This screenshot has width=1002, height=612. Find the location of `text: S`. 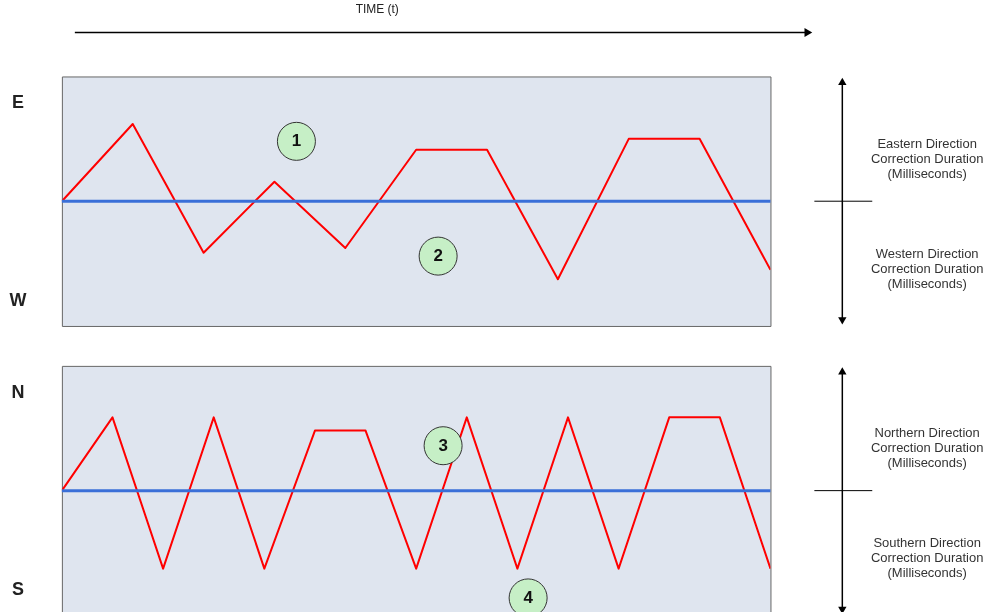

text: S is located at coordinates (17, 589).